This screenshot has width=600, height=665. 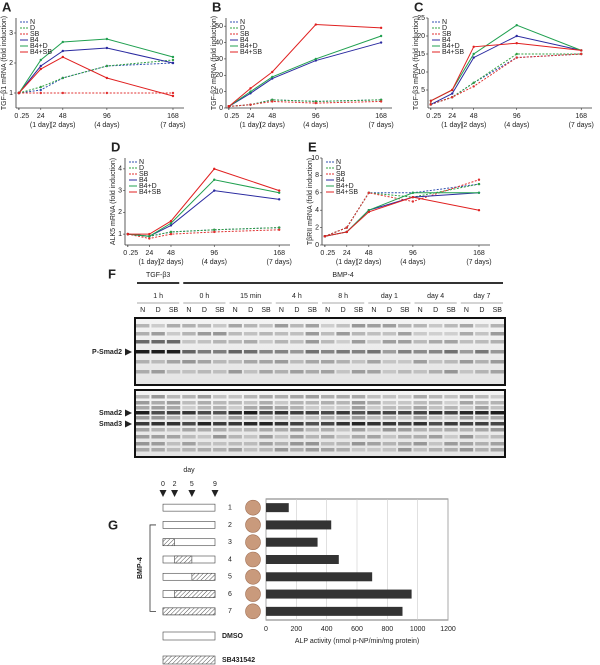 What do you see at coordinates (330, 253) in the screenshot?
I see `x-tick-label: .25` at bounding box center [330, 253].